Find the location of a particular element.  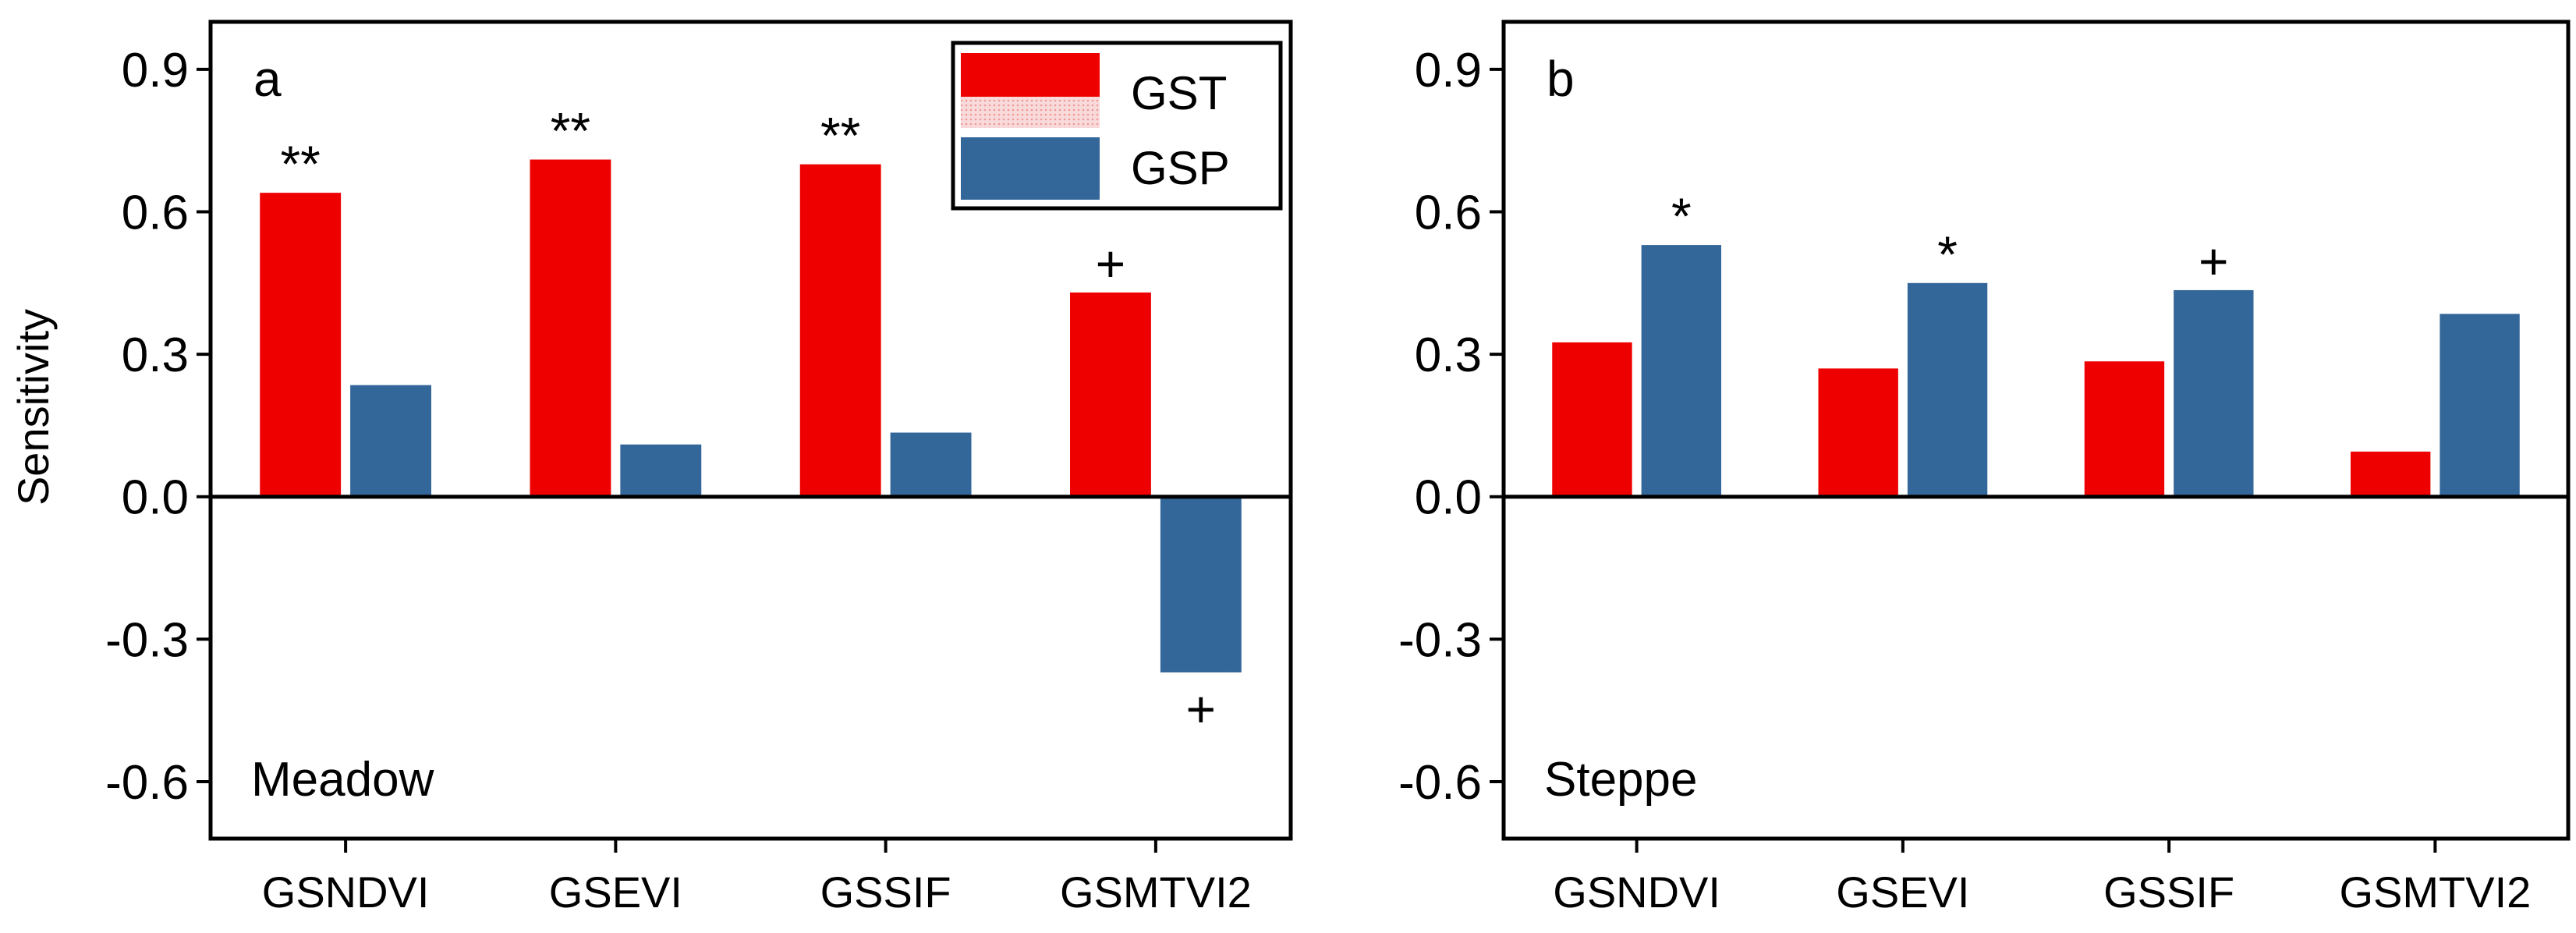

x-tick-label-b: GSSIF is located at coordinates (2168, 892).